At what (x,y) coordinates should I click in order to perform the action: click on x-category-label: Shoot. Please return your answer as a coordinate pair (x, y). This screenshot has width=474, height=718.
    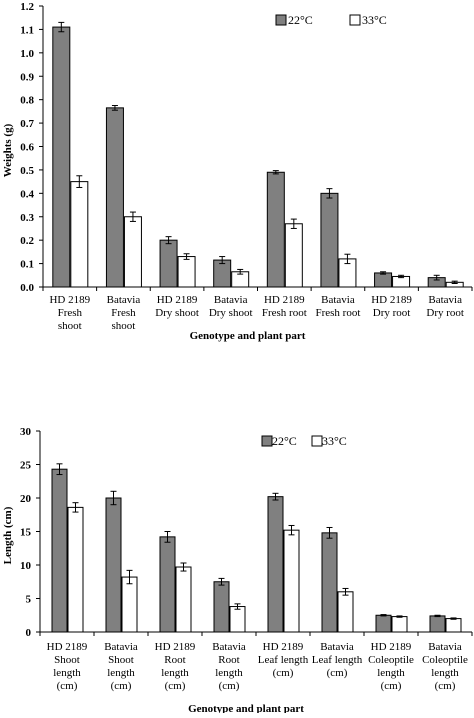
    Looking at the image, I should click on (121, 660).